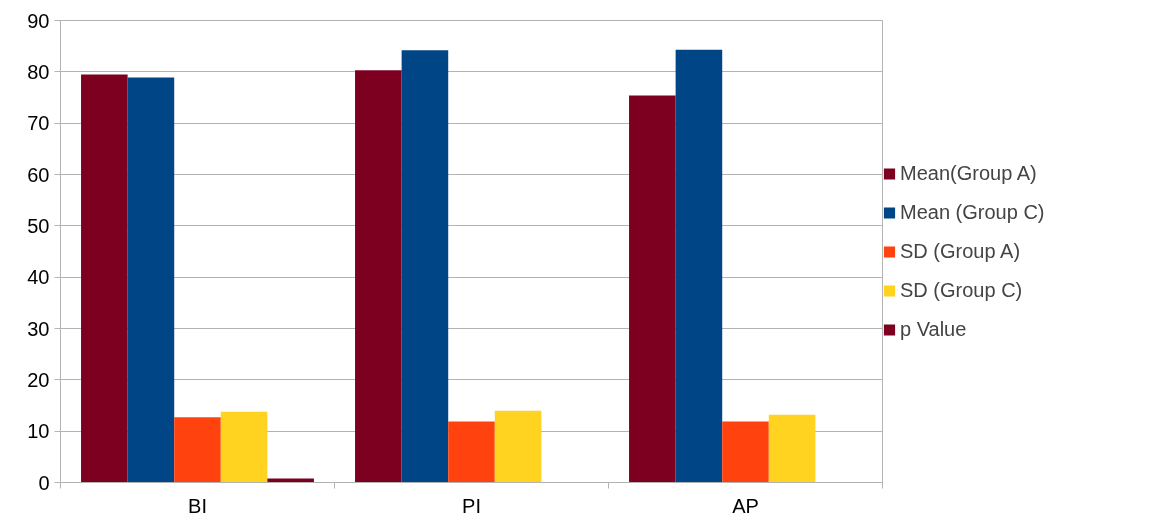 The width and height of the screenshot is (1153, 529). I want to click on y-tick-label: 50, so click(38, 225).